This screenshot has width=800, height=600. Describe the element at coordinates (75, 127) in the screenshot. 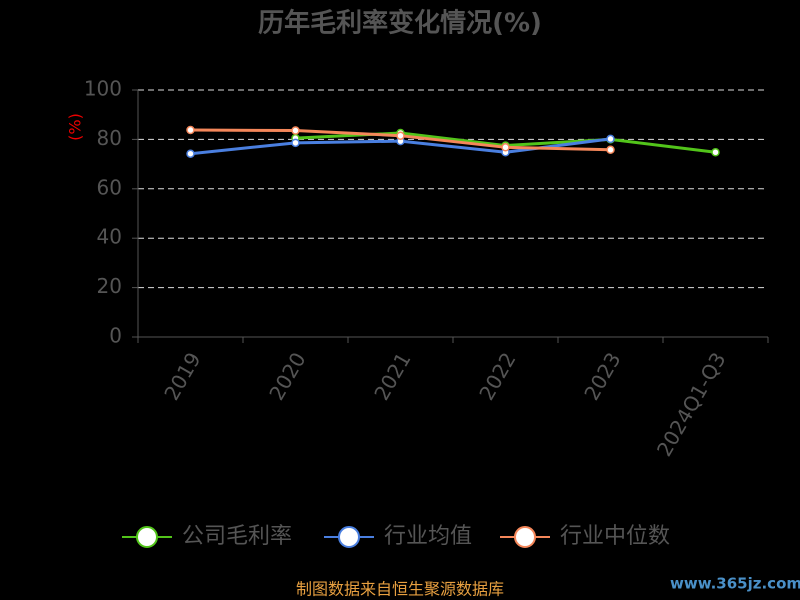

I see `y-axis-label: (%)` at that location.